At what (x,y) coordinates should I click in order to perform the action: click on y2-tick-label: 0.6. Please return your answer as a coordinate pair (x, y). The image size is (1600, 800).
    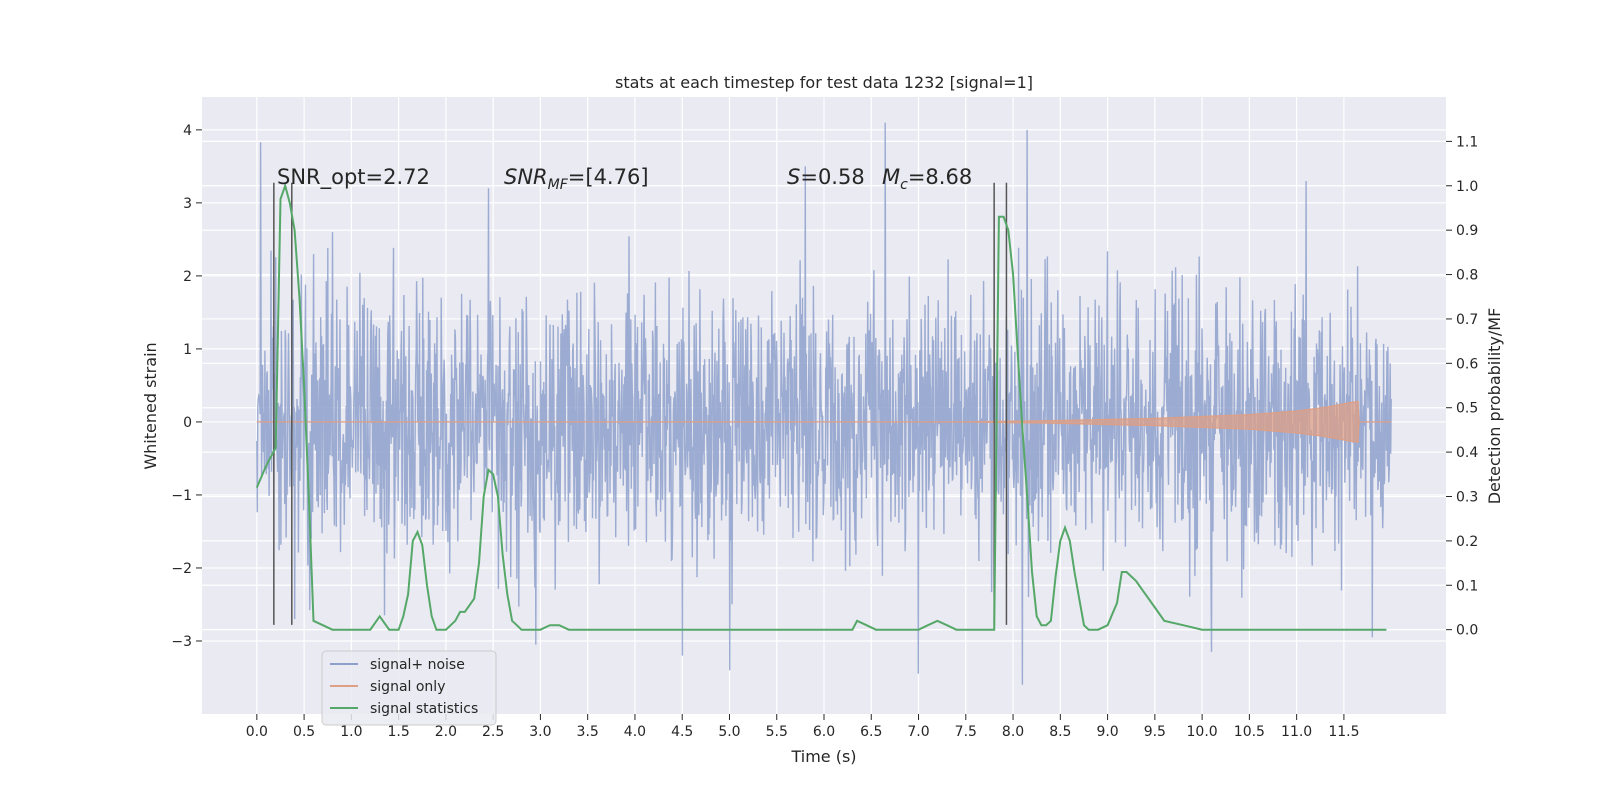
    Looking at the image, I should click on (1467, 364).